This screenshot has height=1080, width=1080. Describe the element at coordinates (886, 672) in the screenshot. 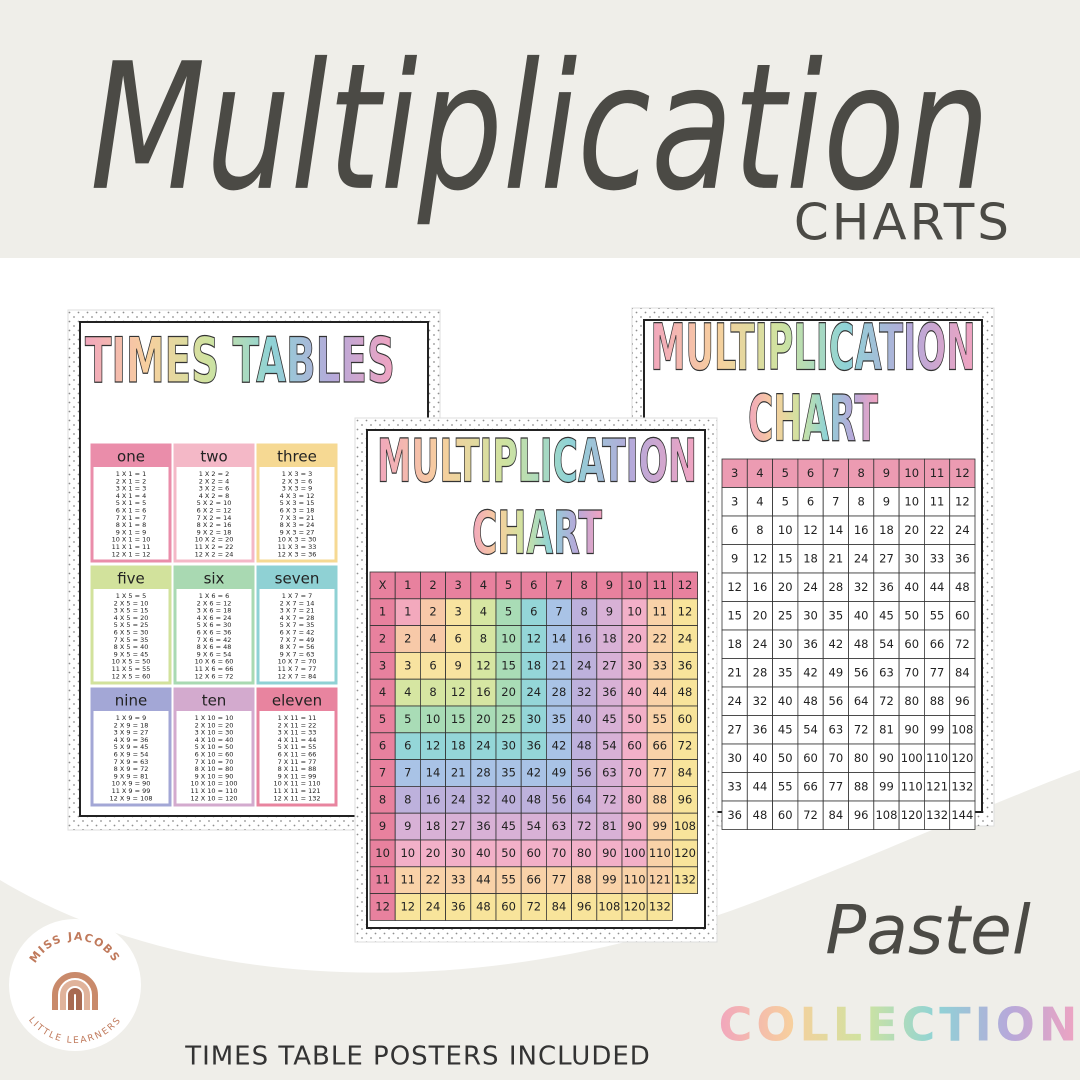

I see `grid-number: 63` at that location.